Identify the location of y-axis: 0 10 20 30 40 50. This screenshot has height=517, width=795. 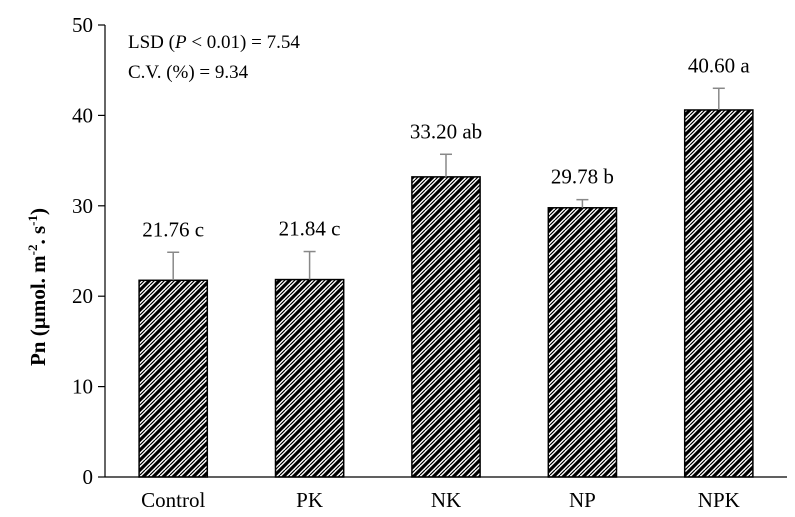
(89, 251).